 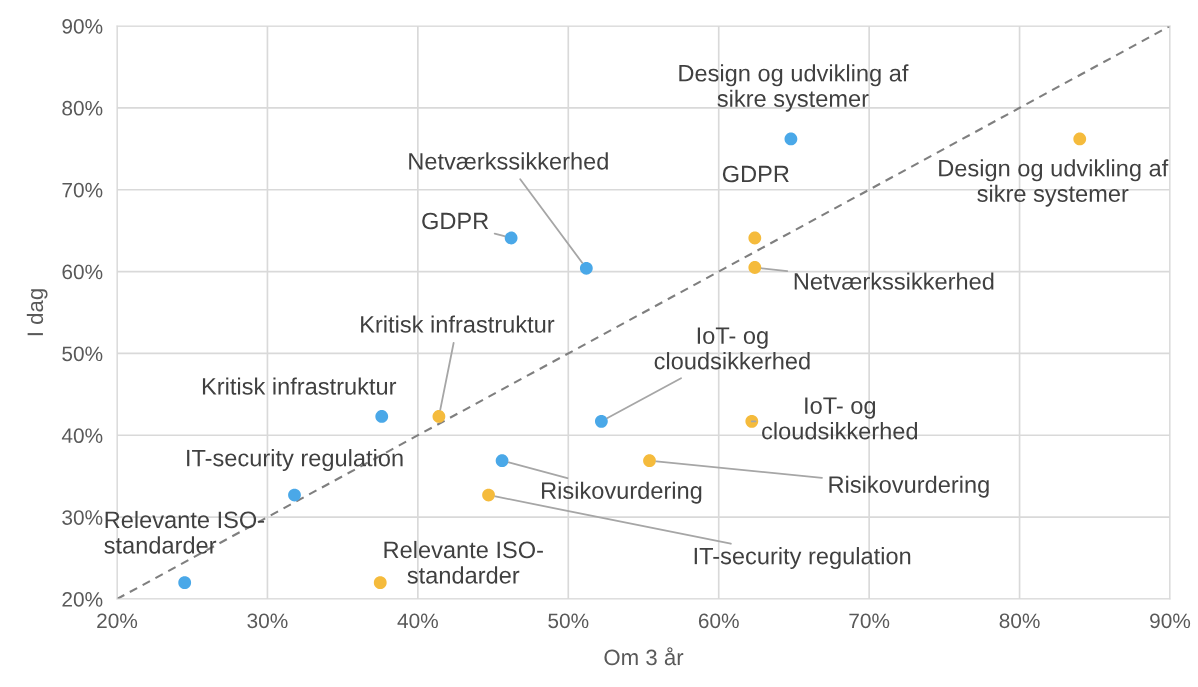 I want to click on x-axis-title: Om 3 år, so click(x=644, y=656).